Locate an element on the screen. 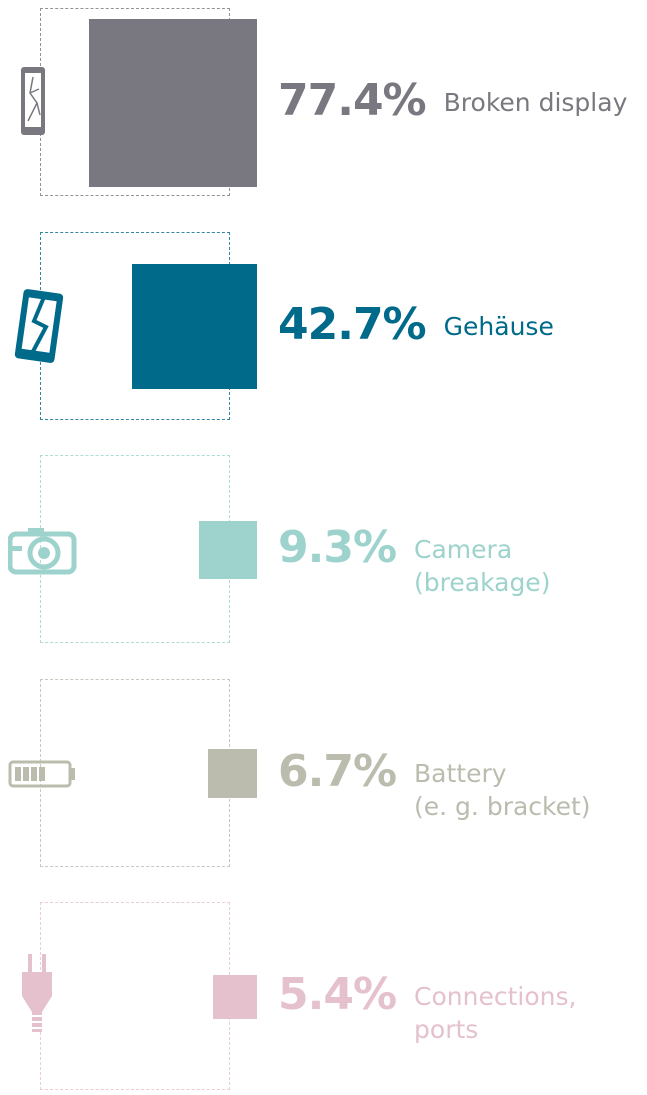 The height and width of the screenshot is (1095, 647). value-label: 6.7% is located at coordinates (337, 771).